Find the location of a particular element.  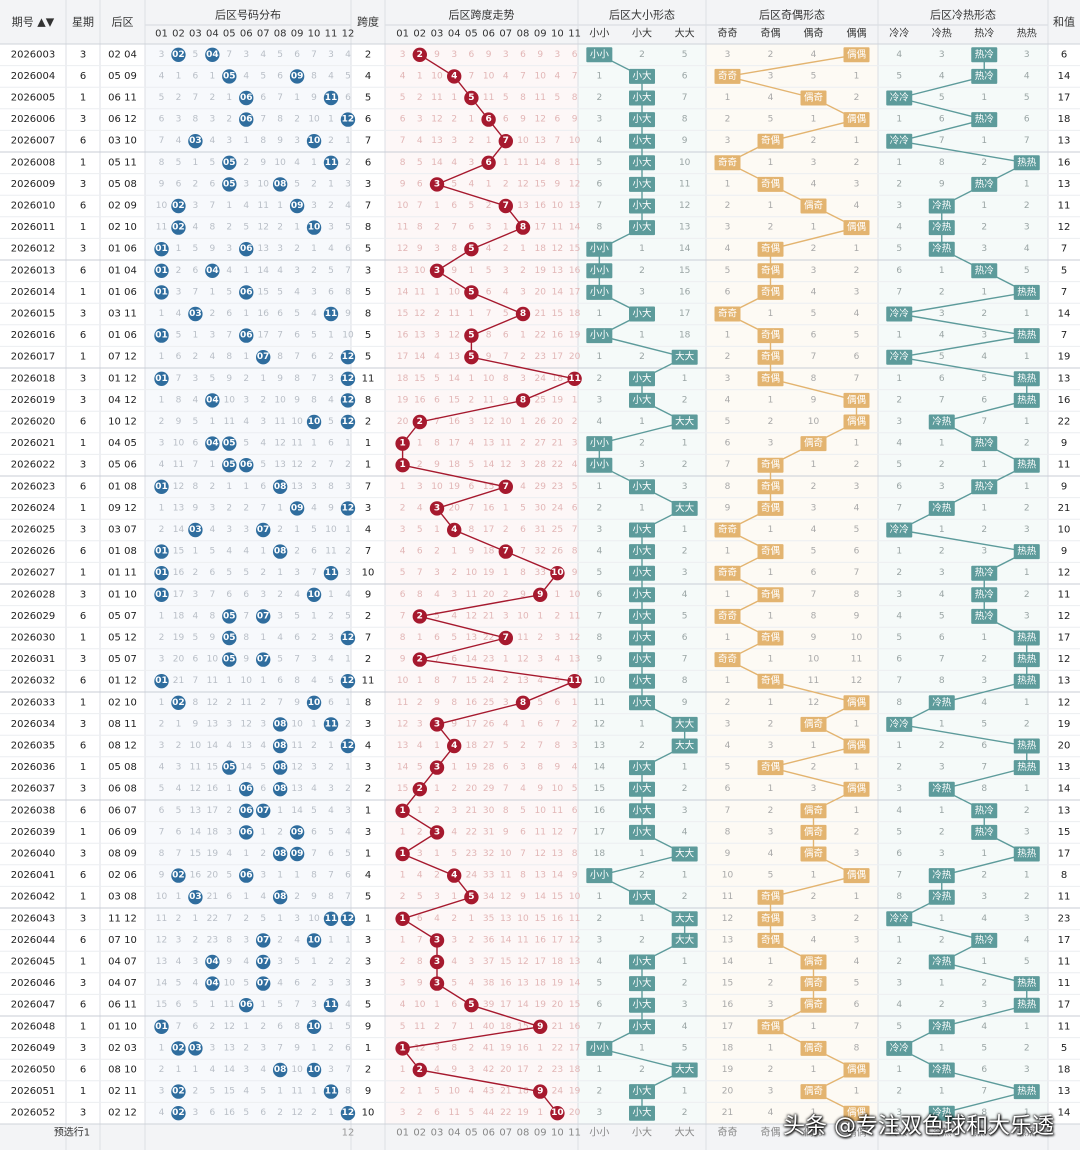

cell-span: 5 is located at coordinates (368, 357).